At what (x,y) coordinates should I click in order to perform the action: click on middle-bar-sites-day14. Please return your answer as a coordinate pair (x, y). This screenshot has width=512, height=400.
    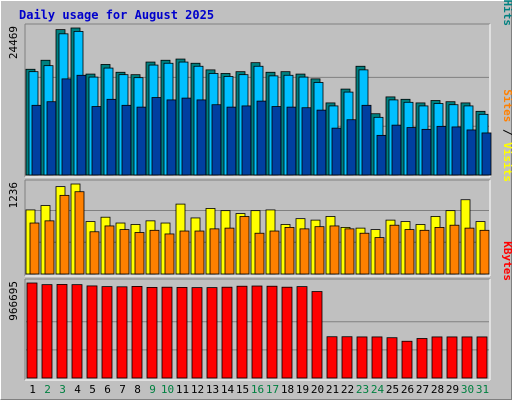
    Looking at the image, I should click on (229, 251).